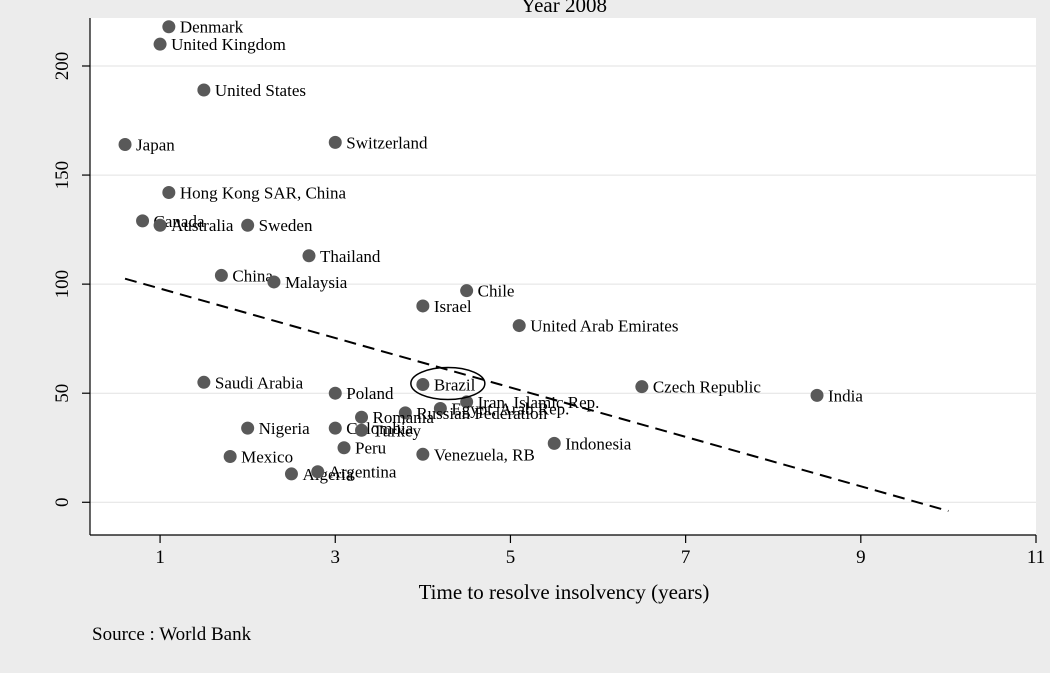  Describe the element at coordinates (286, 225) in the screenshot. I see `point-label: Sweden` at that location.